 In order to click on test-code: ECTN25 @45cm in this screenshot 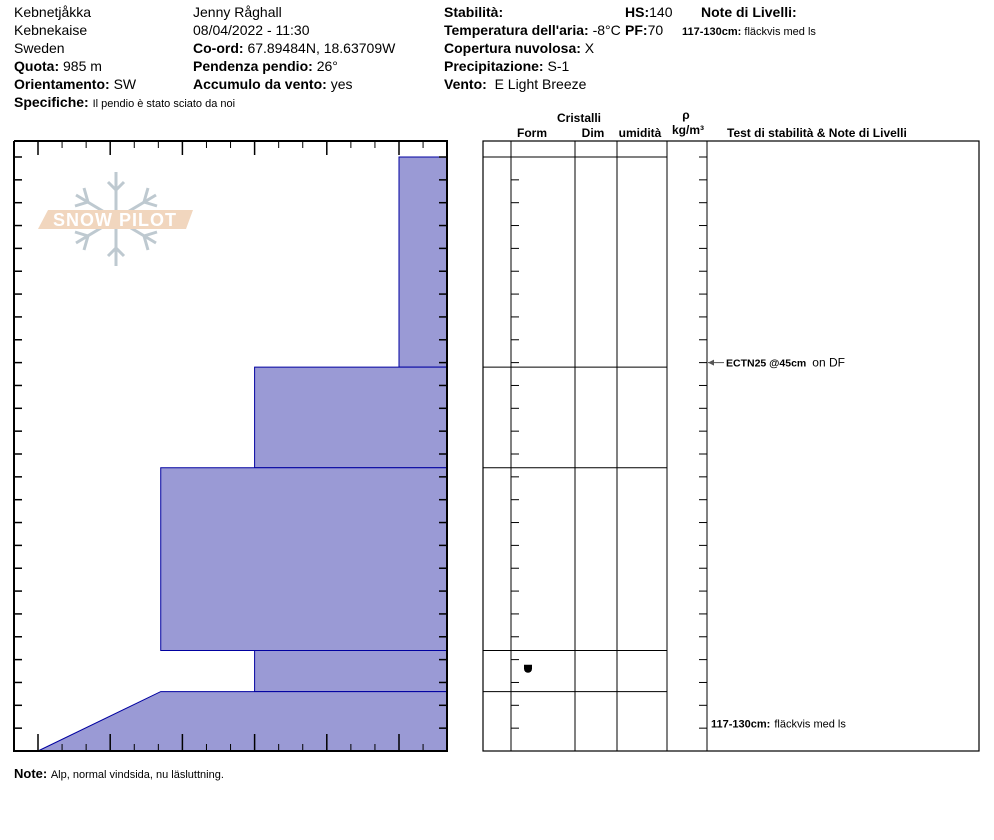, I will do `click(766, 364)`.